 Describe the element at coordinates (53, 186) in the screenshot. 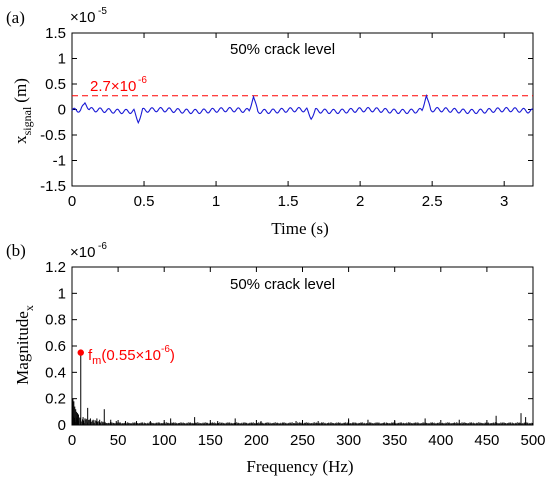

I see `y-tick-label: -1.5` at that location.